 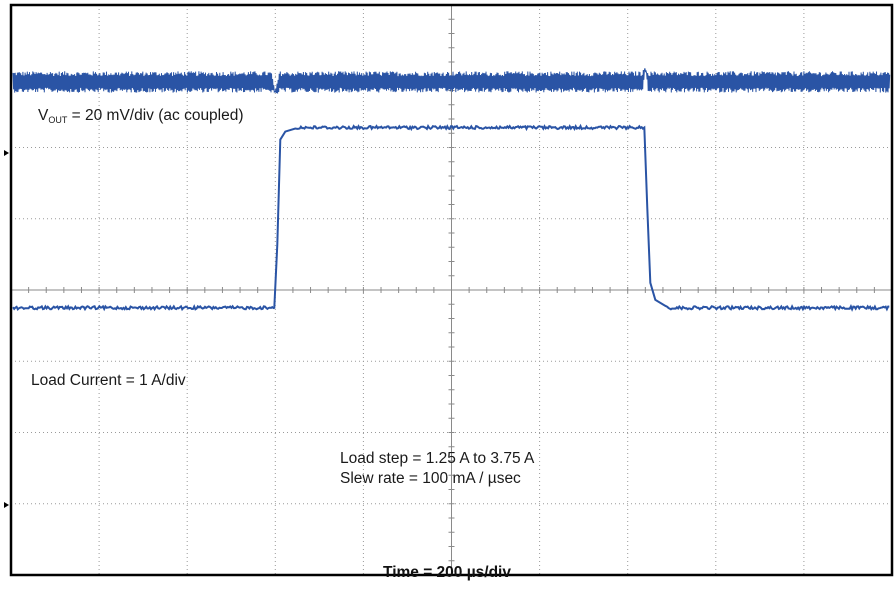 What do you see at coordinates (437, 458) in the screenshot?
I see `load-step-annotation: Load step = 1.25 A to 3.75 A` at bounding box center [437, 458].